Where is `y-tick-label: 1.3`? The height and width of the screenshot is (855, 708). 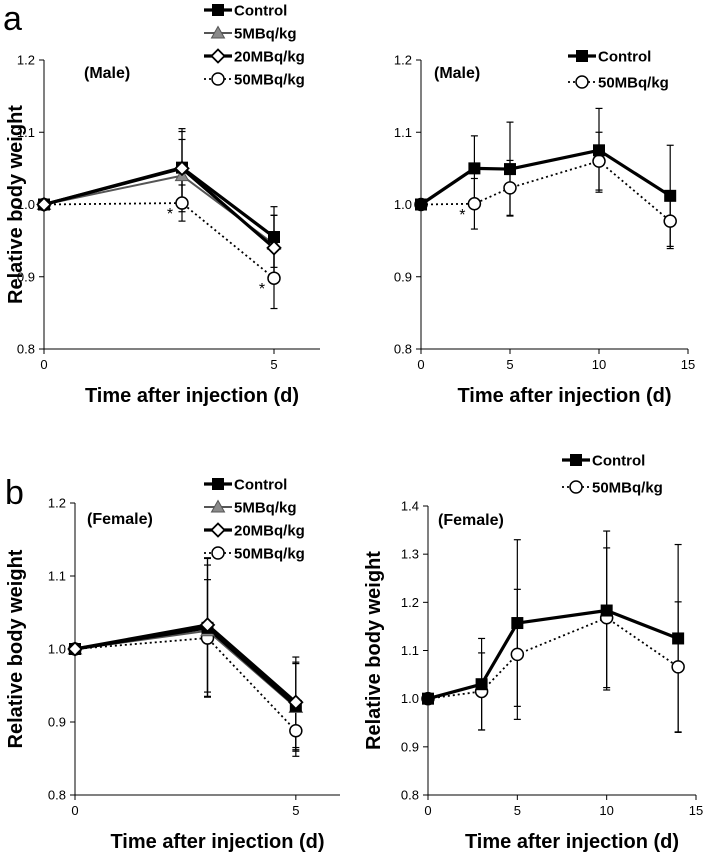 y-tick-label: 1.3 is located at coordinates (410, 554).